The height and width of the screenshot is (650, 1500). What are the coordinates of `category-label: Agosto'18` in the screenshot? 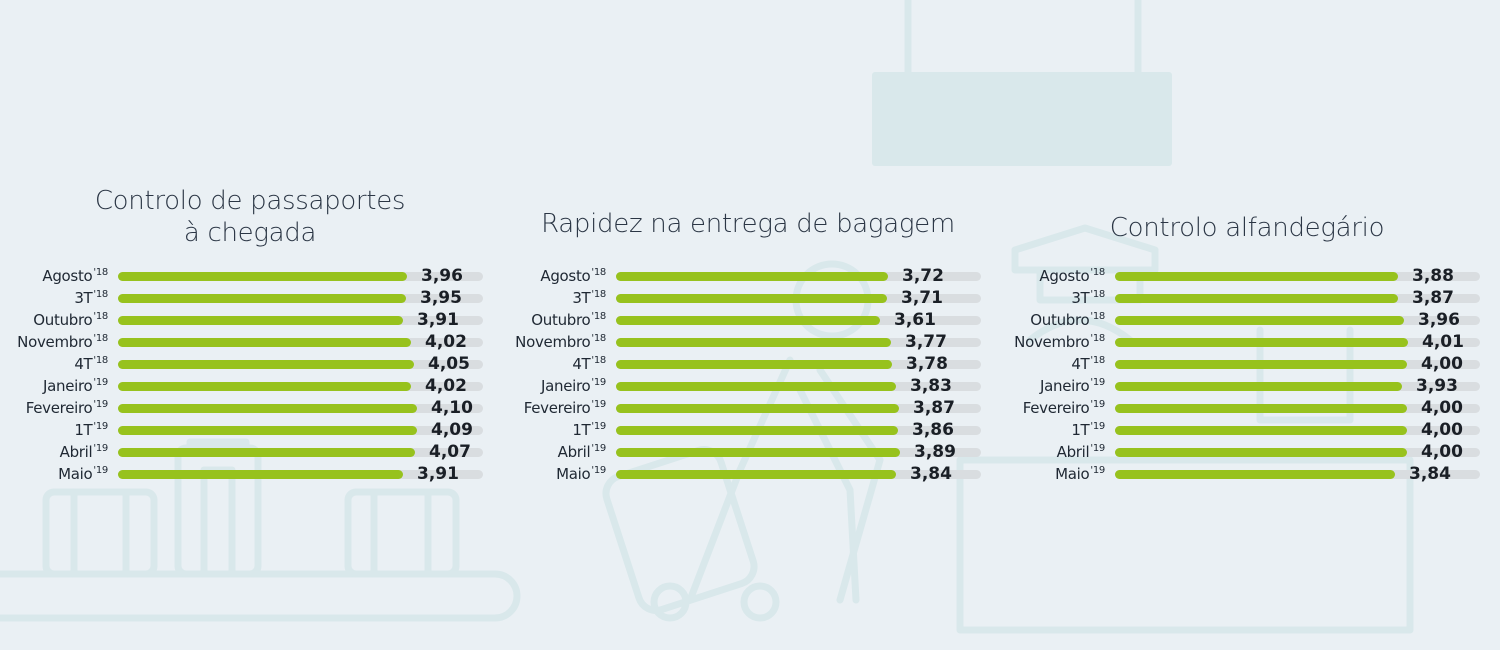 It's located at (1072, 276).